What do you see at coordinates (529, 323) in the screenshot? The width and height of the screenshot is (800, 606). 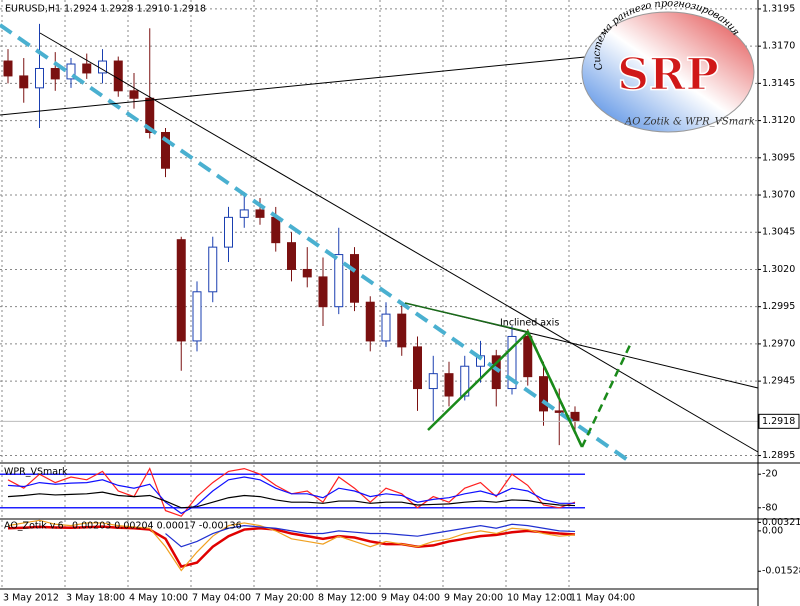 I see `annotation: Inclined axis` at bounding box center [529, 323].